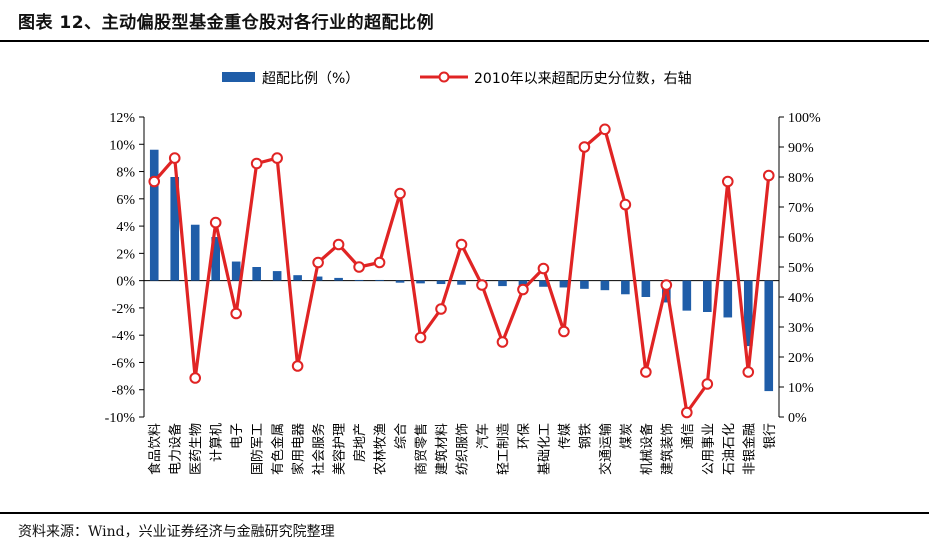 This screenshot has height=552, width=929. Describe the element at coordinates (606, 449) in the screenshot. I see `category-label: 交通运输` at that location.